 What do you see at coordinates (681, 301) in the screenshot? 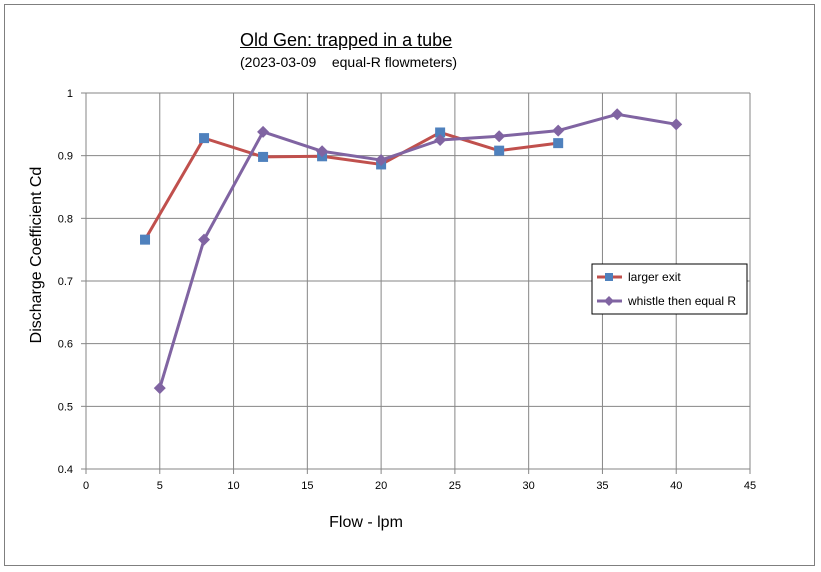
I see `legend-label: whistle then equal R` at bounding box center [681, 301].